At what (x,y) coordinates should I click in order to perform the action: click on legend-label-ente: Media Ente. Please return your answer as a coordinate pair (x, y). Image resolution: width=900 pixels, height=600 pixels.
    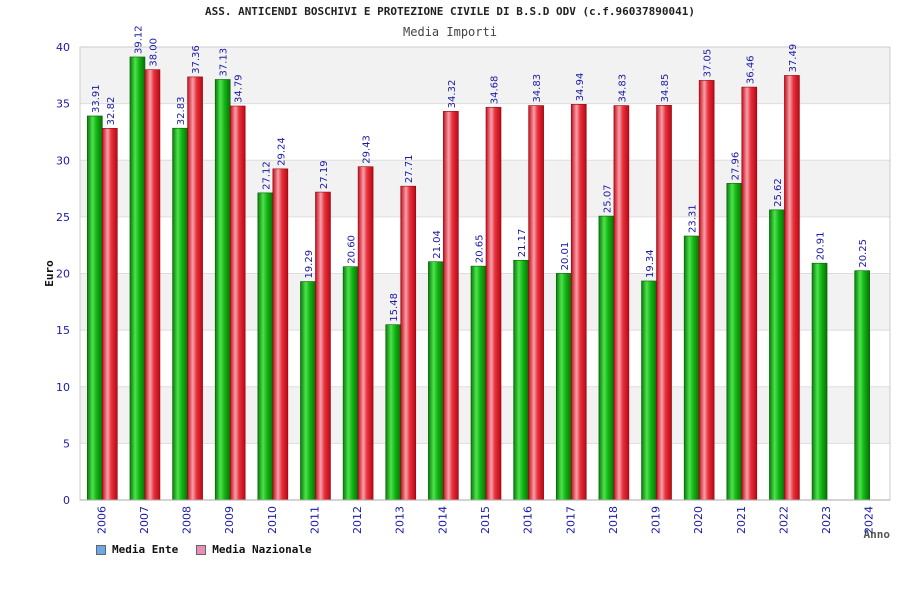
    Looking at the image, I should click on (145, 549).